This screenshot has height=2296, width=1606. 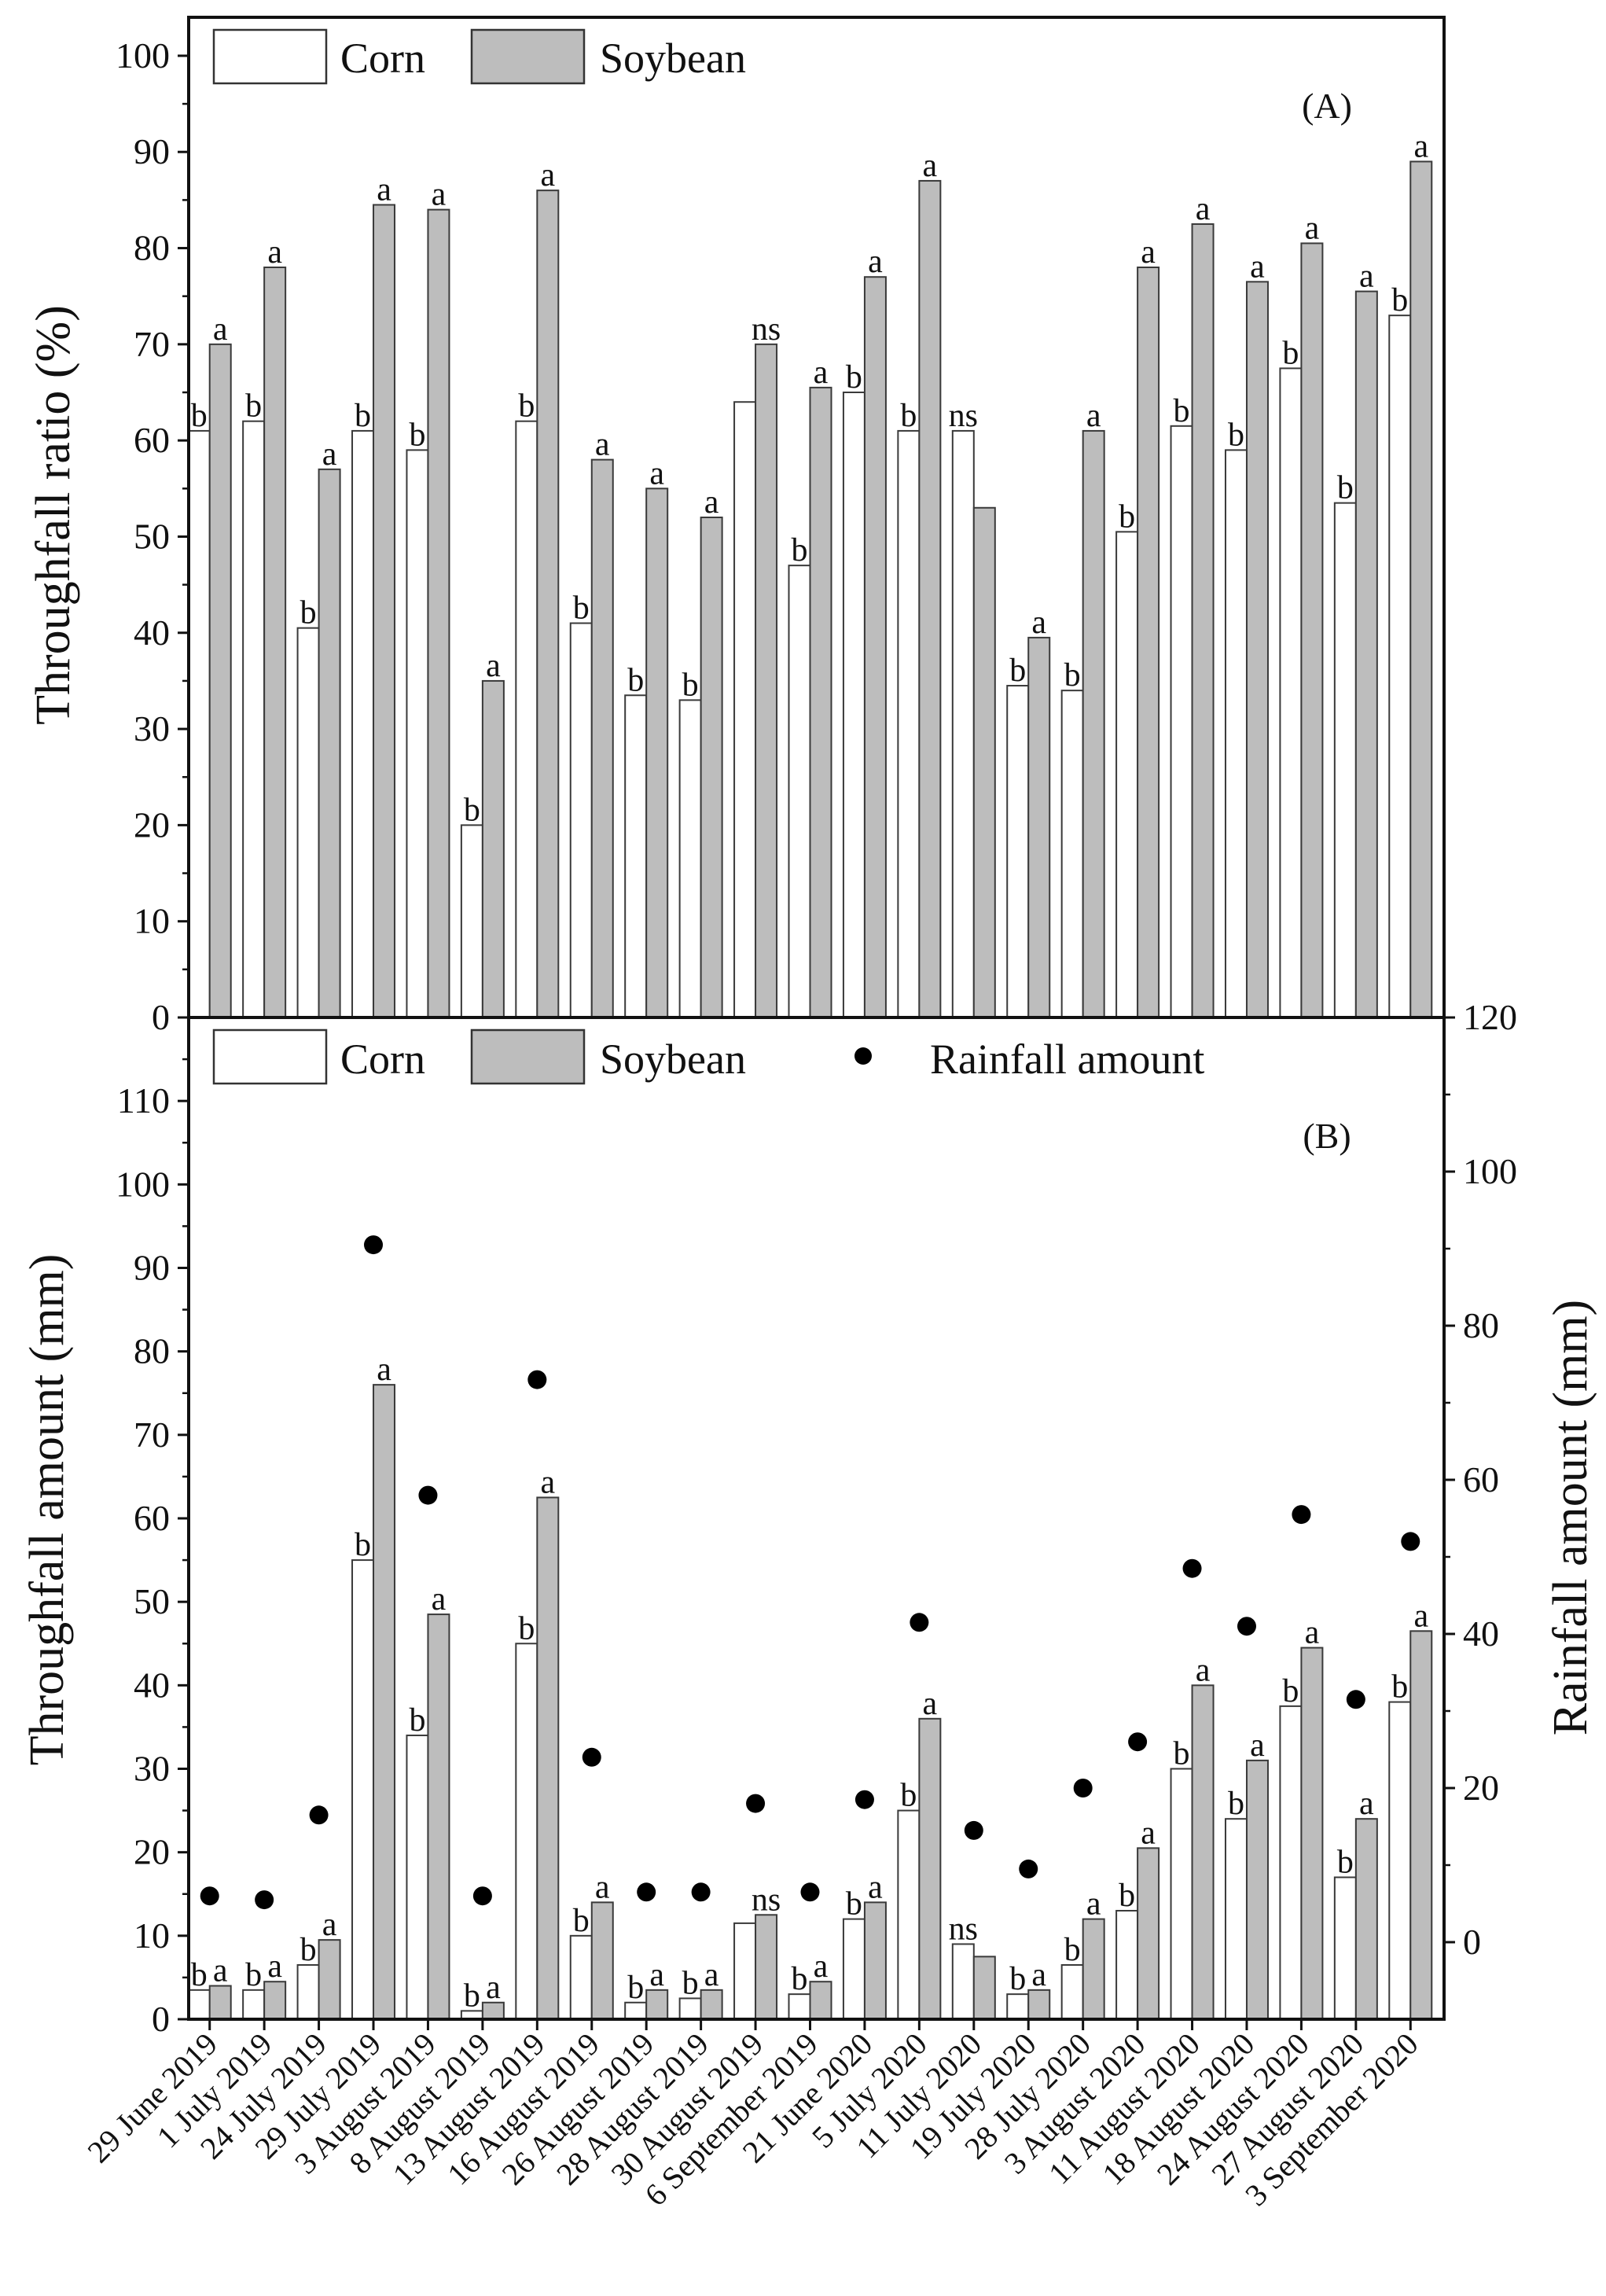 What do you see at coordinates (152, 633) in the screenshot?
I see `y-tick-label-40: 40` at bounding box center [152, 633].